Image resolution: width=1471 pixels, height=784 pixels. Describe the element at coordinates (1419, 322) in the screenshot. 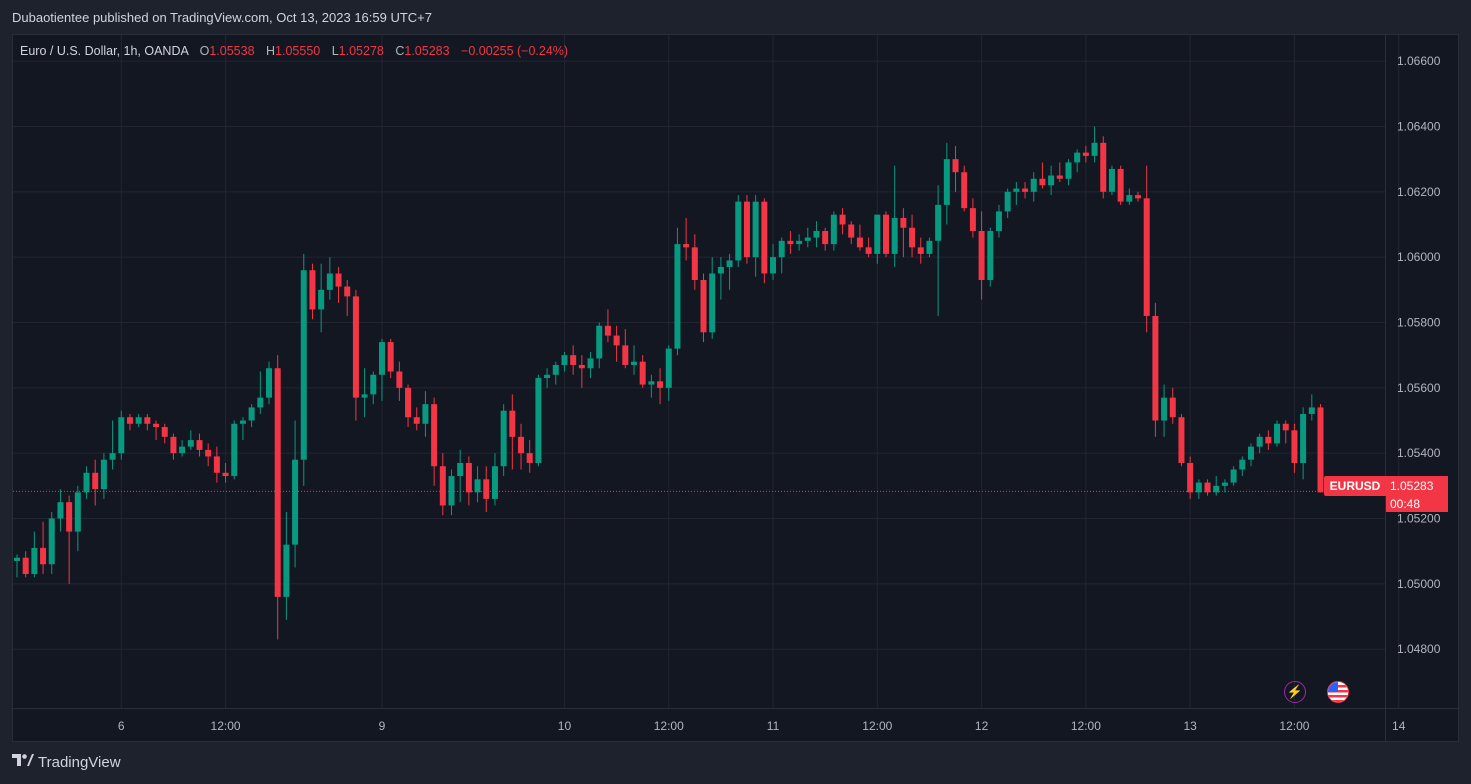

I see `y-tick-label: 1.05800` at that location.